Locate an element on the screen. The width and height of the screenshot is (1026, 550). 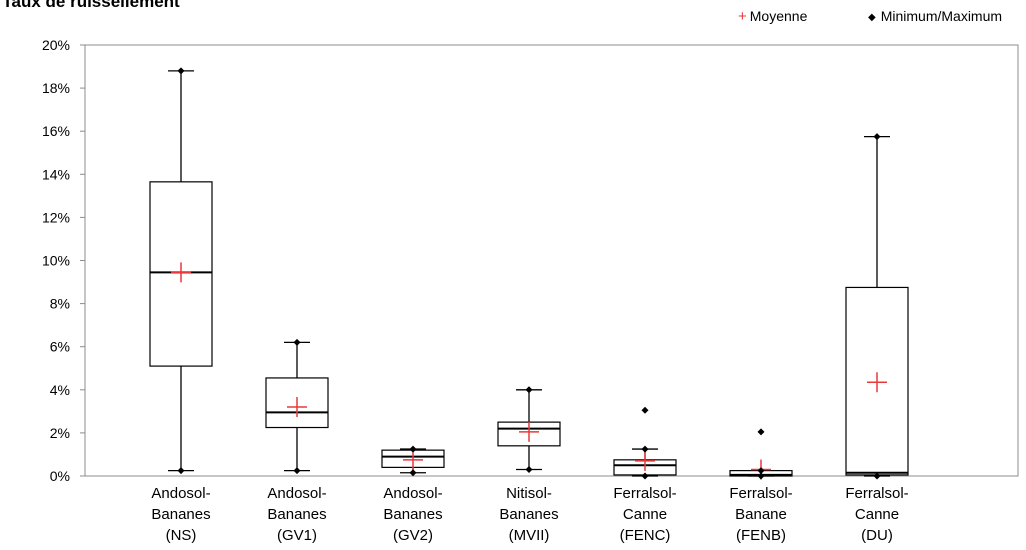
legend-mean-label: Moyenne is located at coordinates (778, 16).